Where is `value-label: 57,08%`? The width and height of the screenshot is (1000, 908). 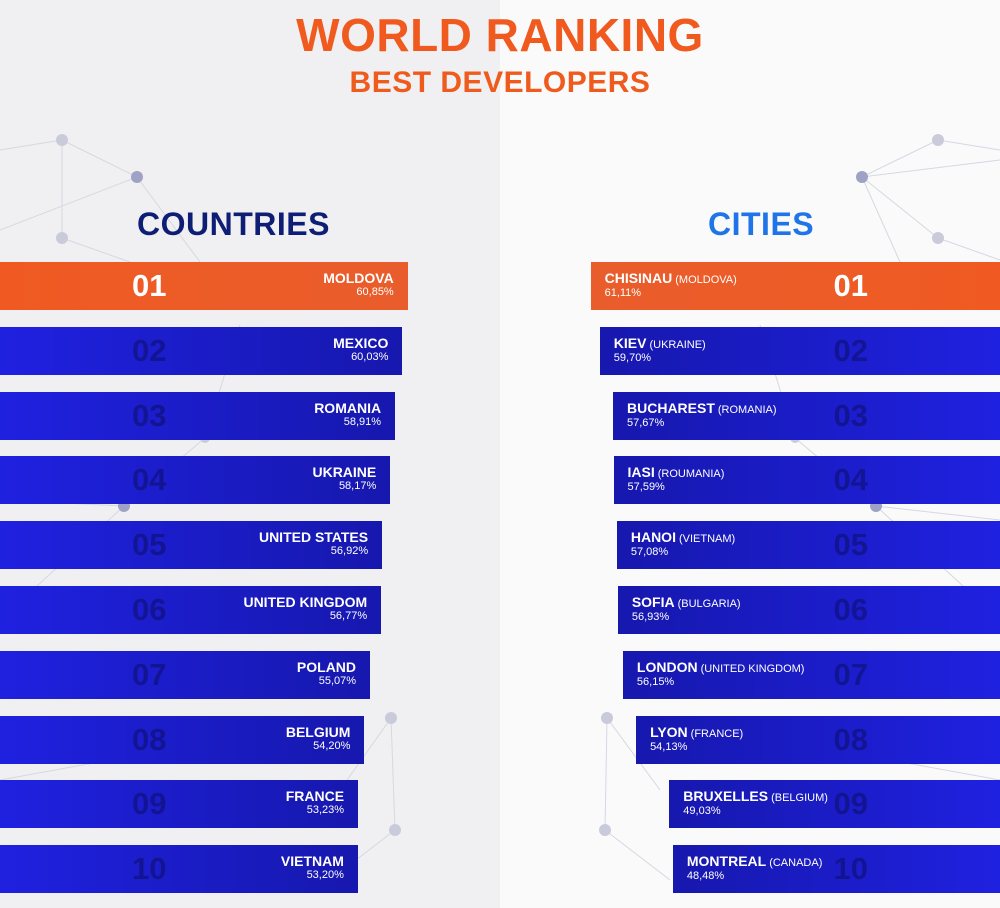 value-label: 57,08% is located at coordinates (649, 552).